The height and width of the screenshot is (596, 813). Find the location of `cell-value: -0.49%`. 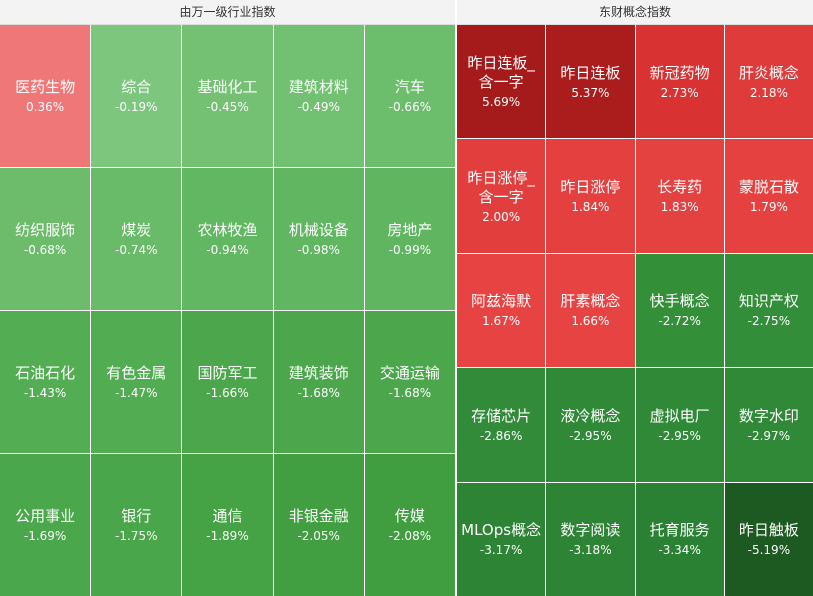

cell-value: -0.49% is located at coordinates (318, 107).